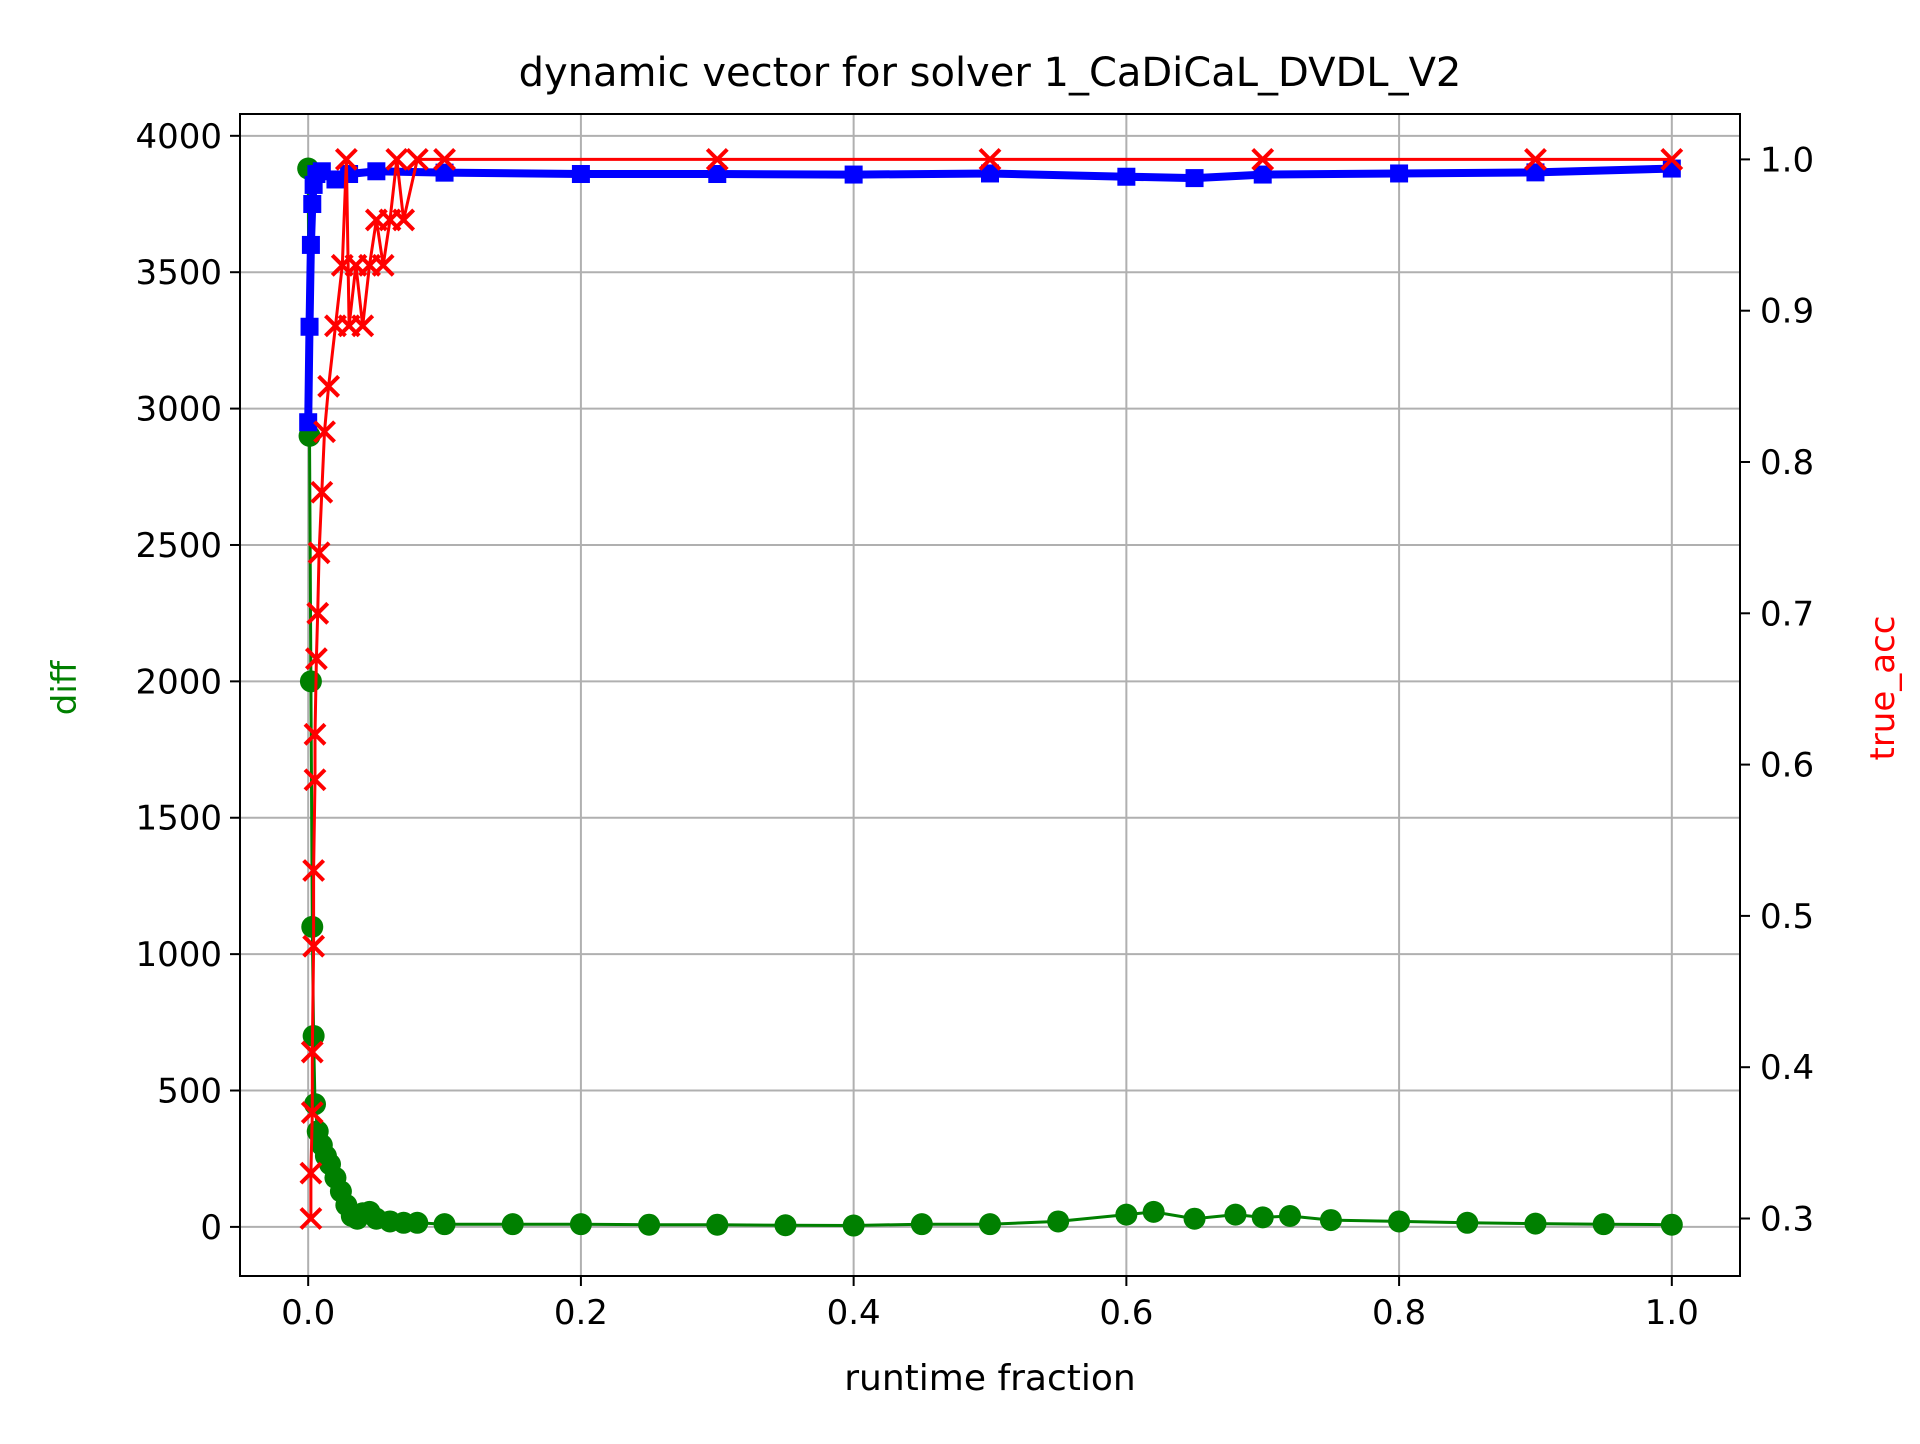 The width and height of the screenshot is (1920, 1444). Describe the element at coordinates (1787, 1068) in the screenshot. I see `y2-tick-label: 0.4` at that location.